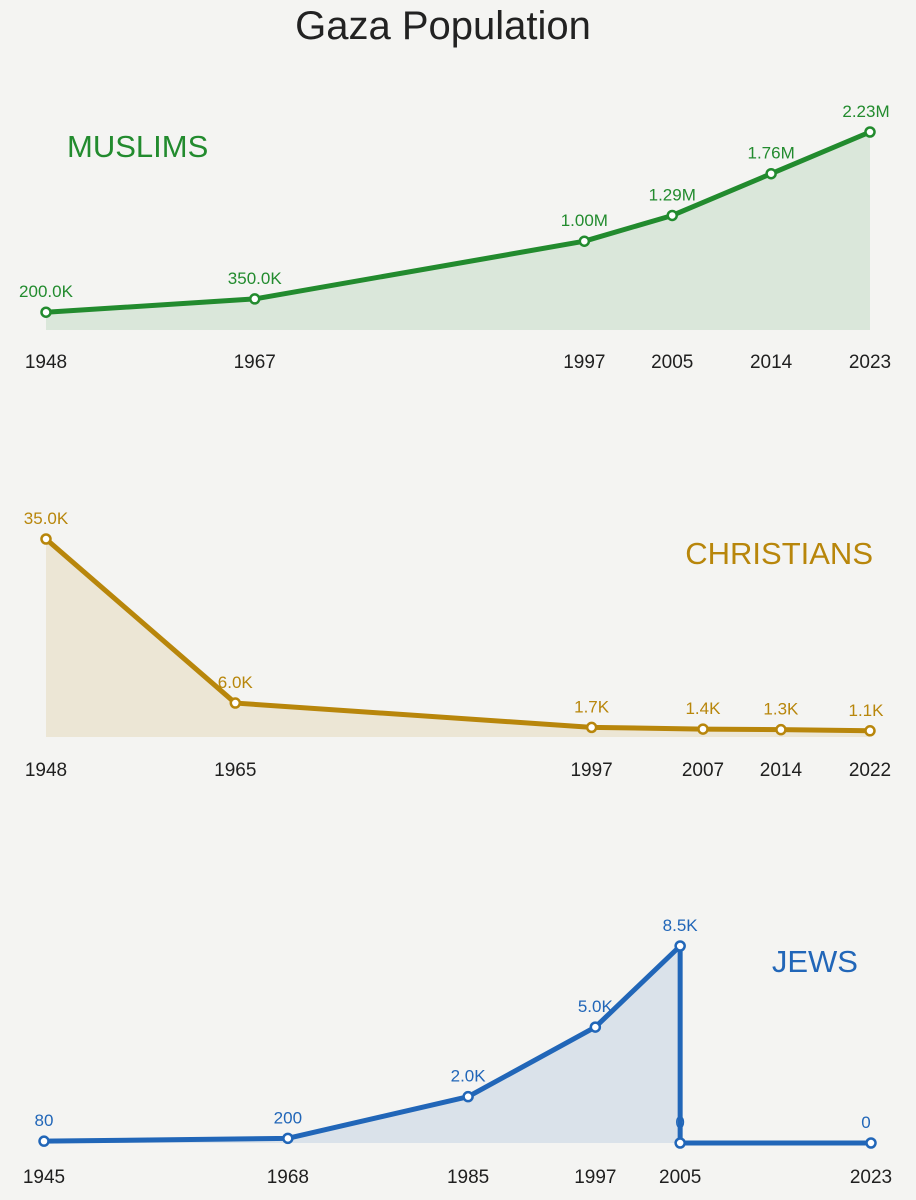 This screenshot has width=916, height=1200. What do you see at coordinates (44, 1120) in the screenshot?
I see `jews-value-label: 80` at bounding box center [44, 1120].